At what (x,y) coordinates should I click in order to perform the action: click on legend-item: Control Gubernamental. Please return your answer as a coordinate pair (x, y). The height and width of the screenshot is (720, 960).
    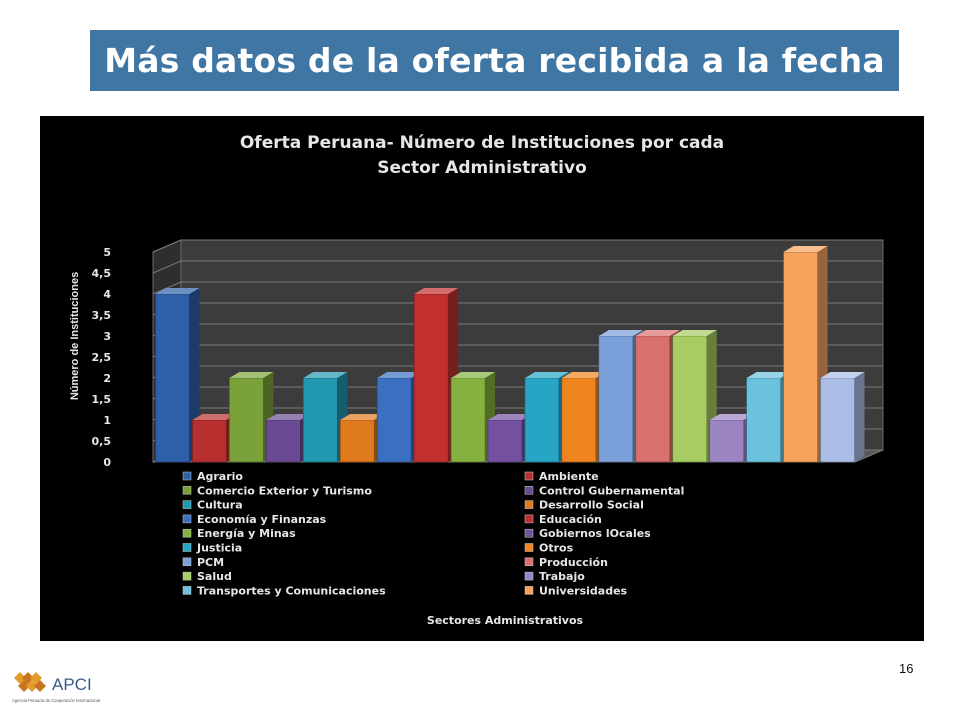
    Looking at the image, I should click on (604, 490).